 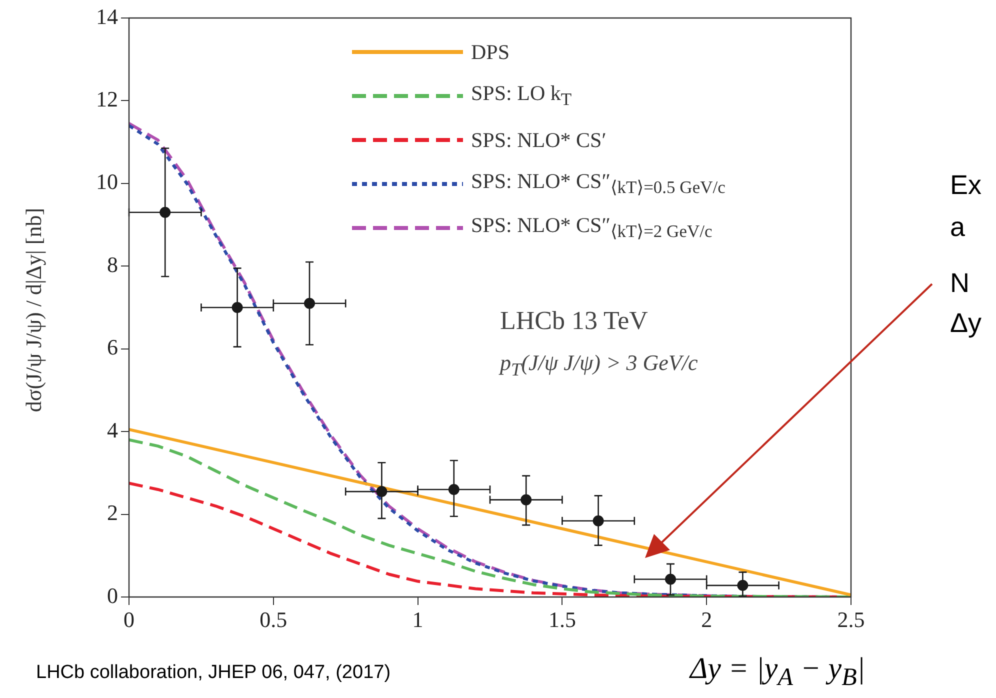 I want to click on y-tick-label: 6, so click(x=112, y=347).